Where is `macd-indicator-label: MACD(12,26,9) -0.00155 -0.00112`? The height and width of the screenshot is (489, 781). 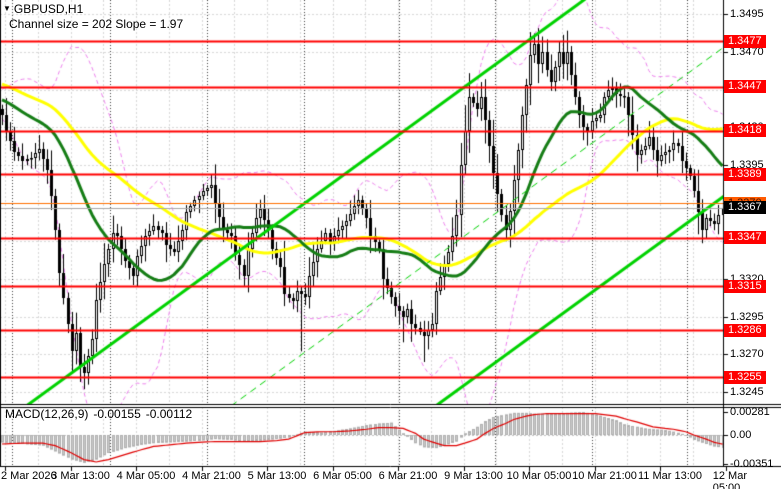 macd-indicator-label: MACD(12,26,9) -0.00155 -0.00112 is located at coordinates (98, 414).